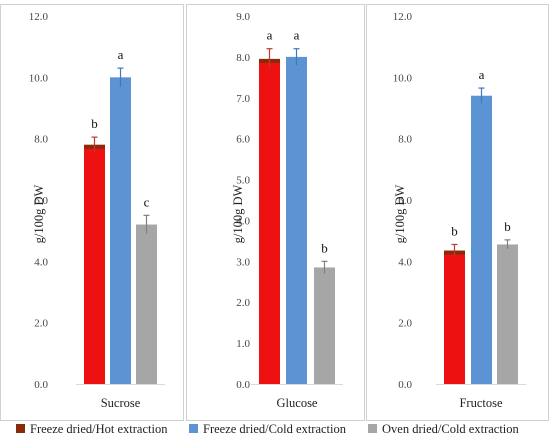  Describe the element at coordinates (297, 403) in the screenshot. I see `category-label: Glucose` at that location.